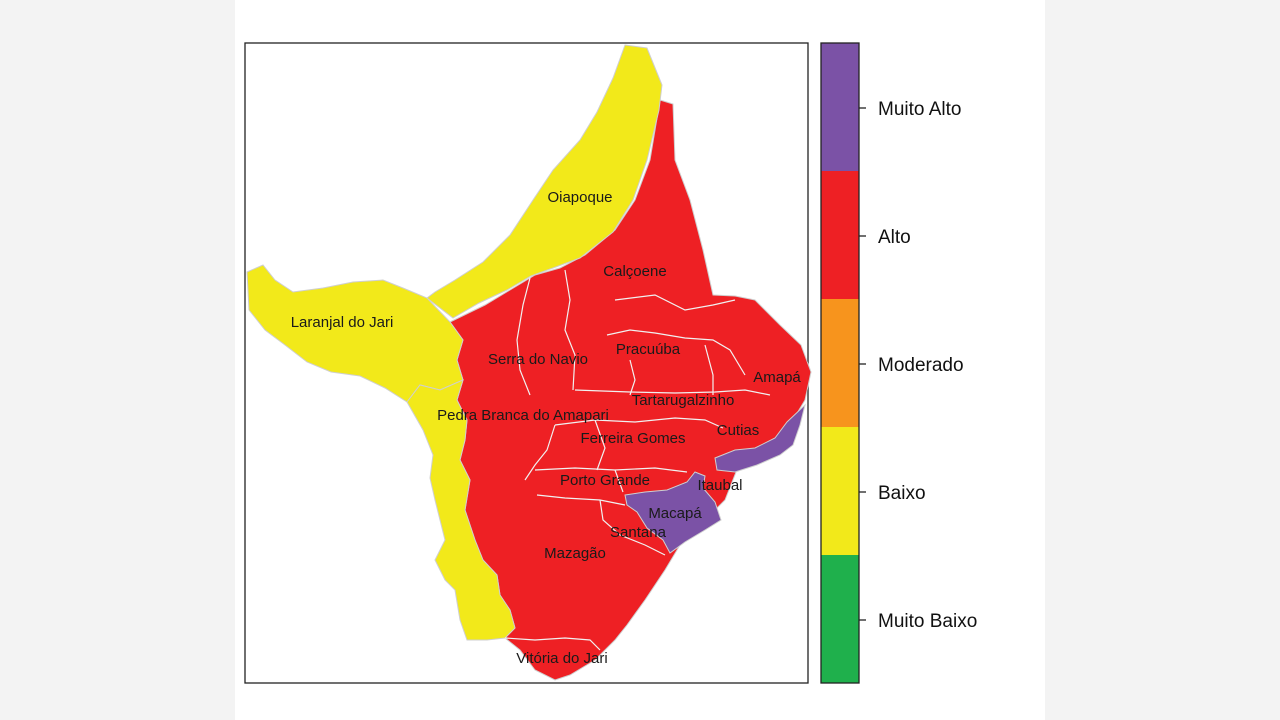 This screenshot has height=720, width=1280. I want to click on legend-frame, so click(840, 363).